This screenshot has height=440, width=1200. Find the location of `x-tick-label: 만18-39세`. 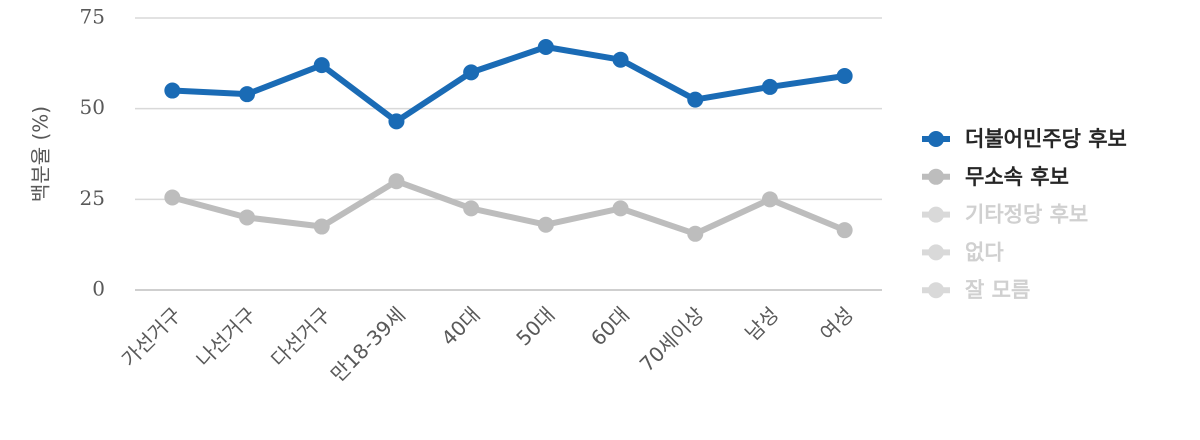

x-tick-label: 만18-39세 is located at coordinates (368, 344).